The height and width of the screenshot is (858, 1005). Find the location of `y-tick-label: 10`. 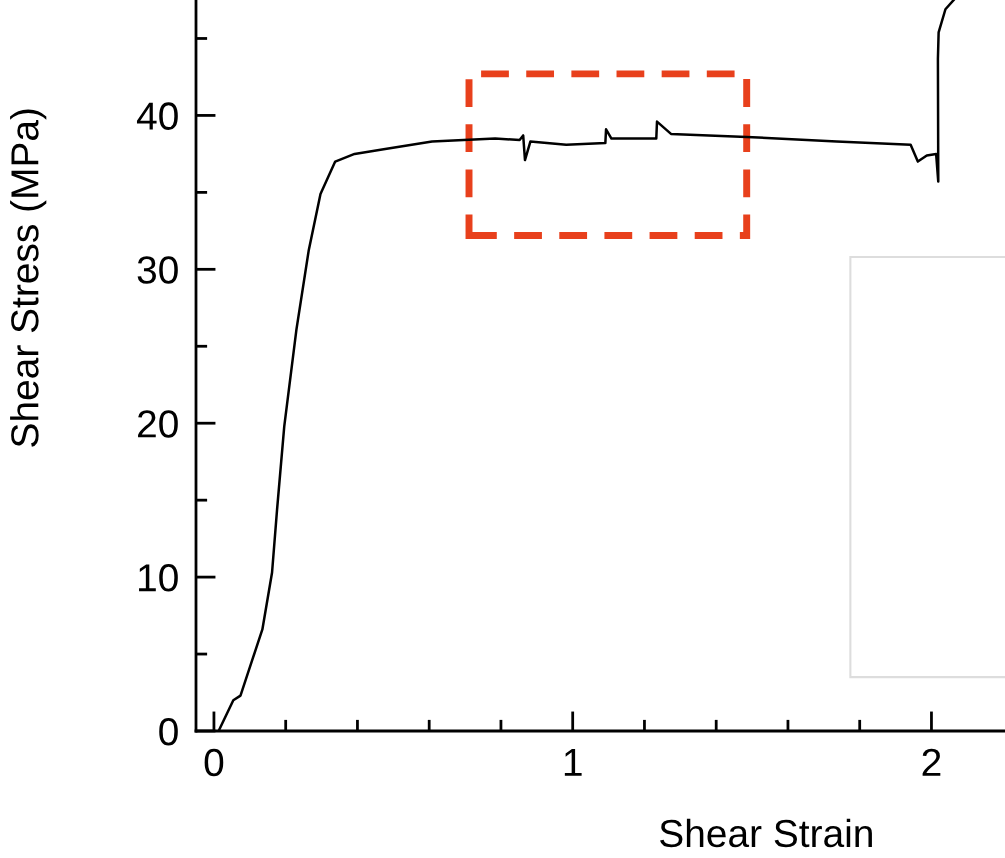

y-tick-label: 10 is located at coordinates (158, 578).